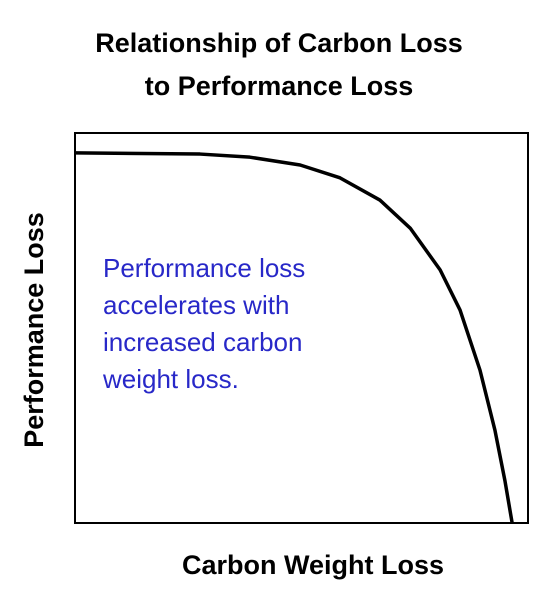  Describe the element at coordinates (313, 565) in the screenshot. I see `x-axis-label: Carbon Weight Loss` at that location.